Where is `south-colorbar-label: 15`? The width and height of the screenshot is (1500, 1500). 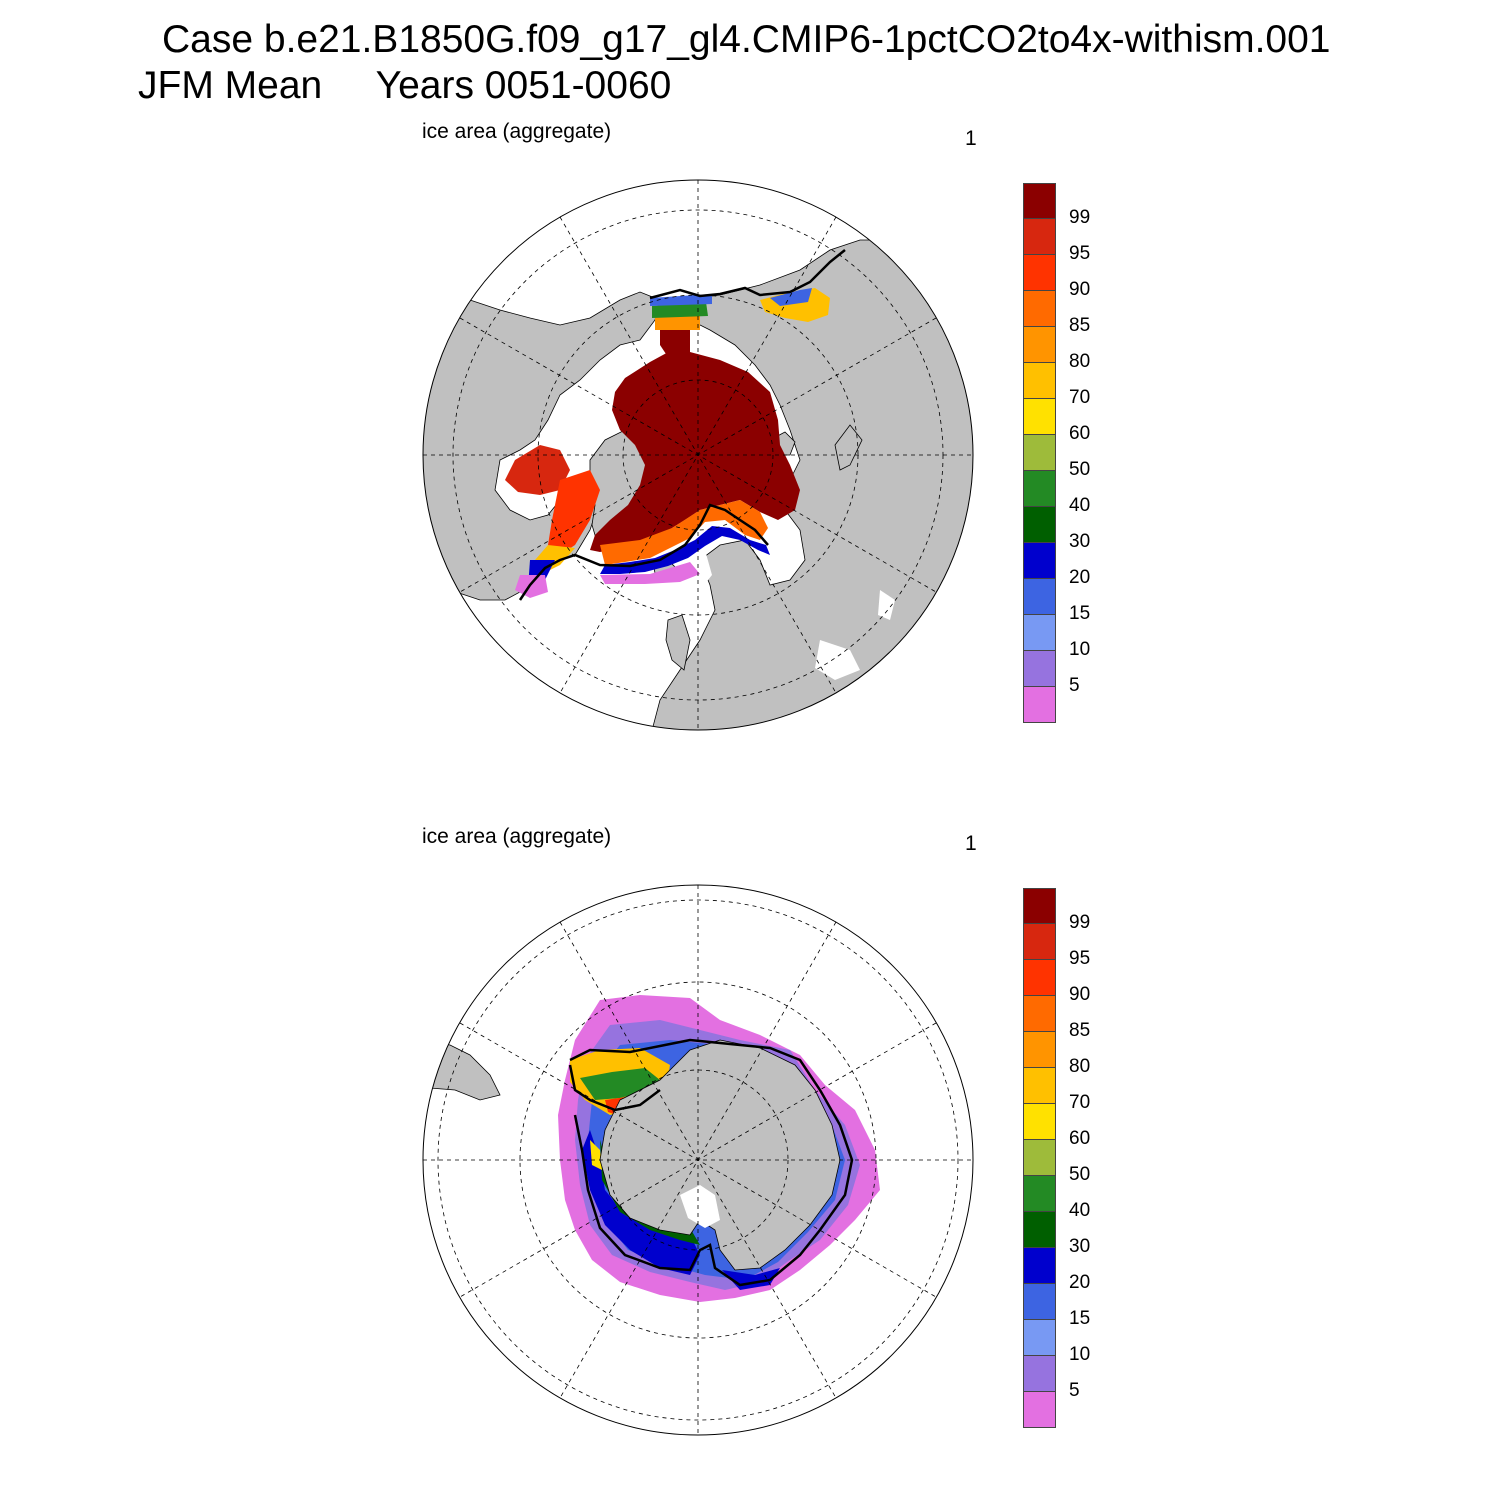
south-colorbar-label: 15 is located at coordinates (1080, 1318).